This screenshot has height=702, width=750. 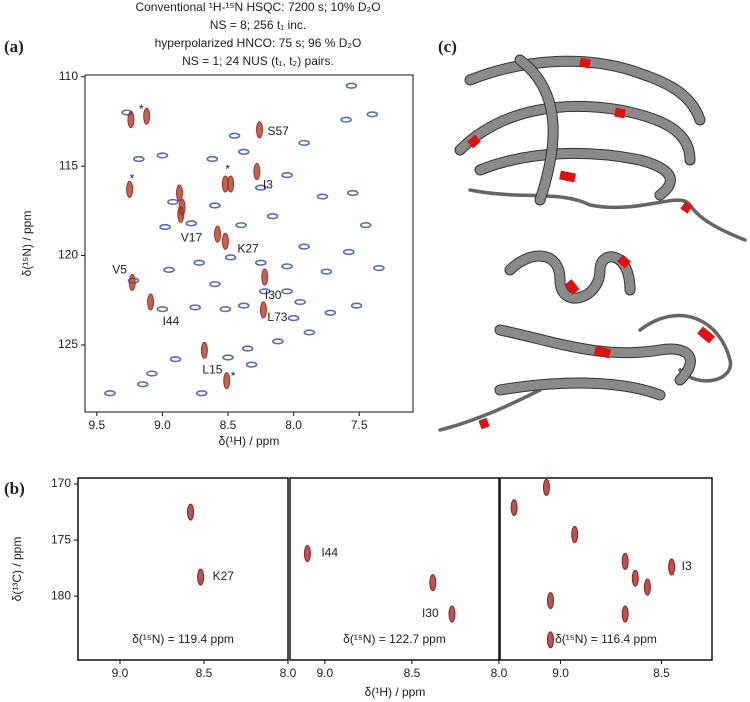 I want to click on peak-label: L73, so click(x=277, y=317).